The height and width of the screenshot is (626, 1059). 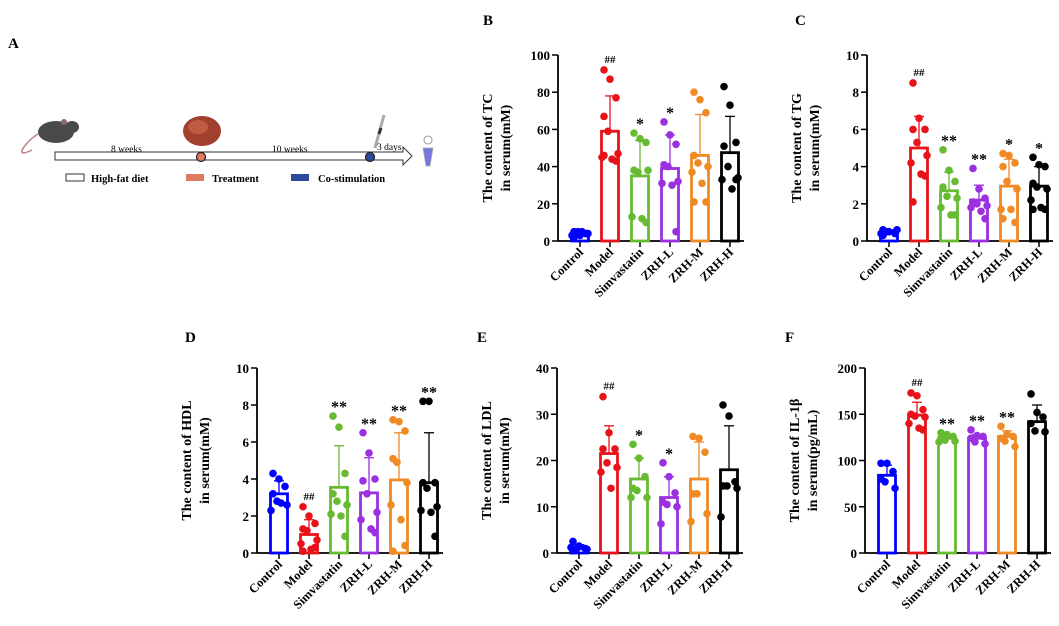 What do you see at coordinates (488, 21) in the screenshot?
I see `panel-letter: B` at bounding box center [488, 21].